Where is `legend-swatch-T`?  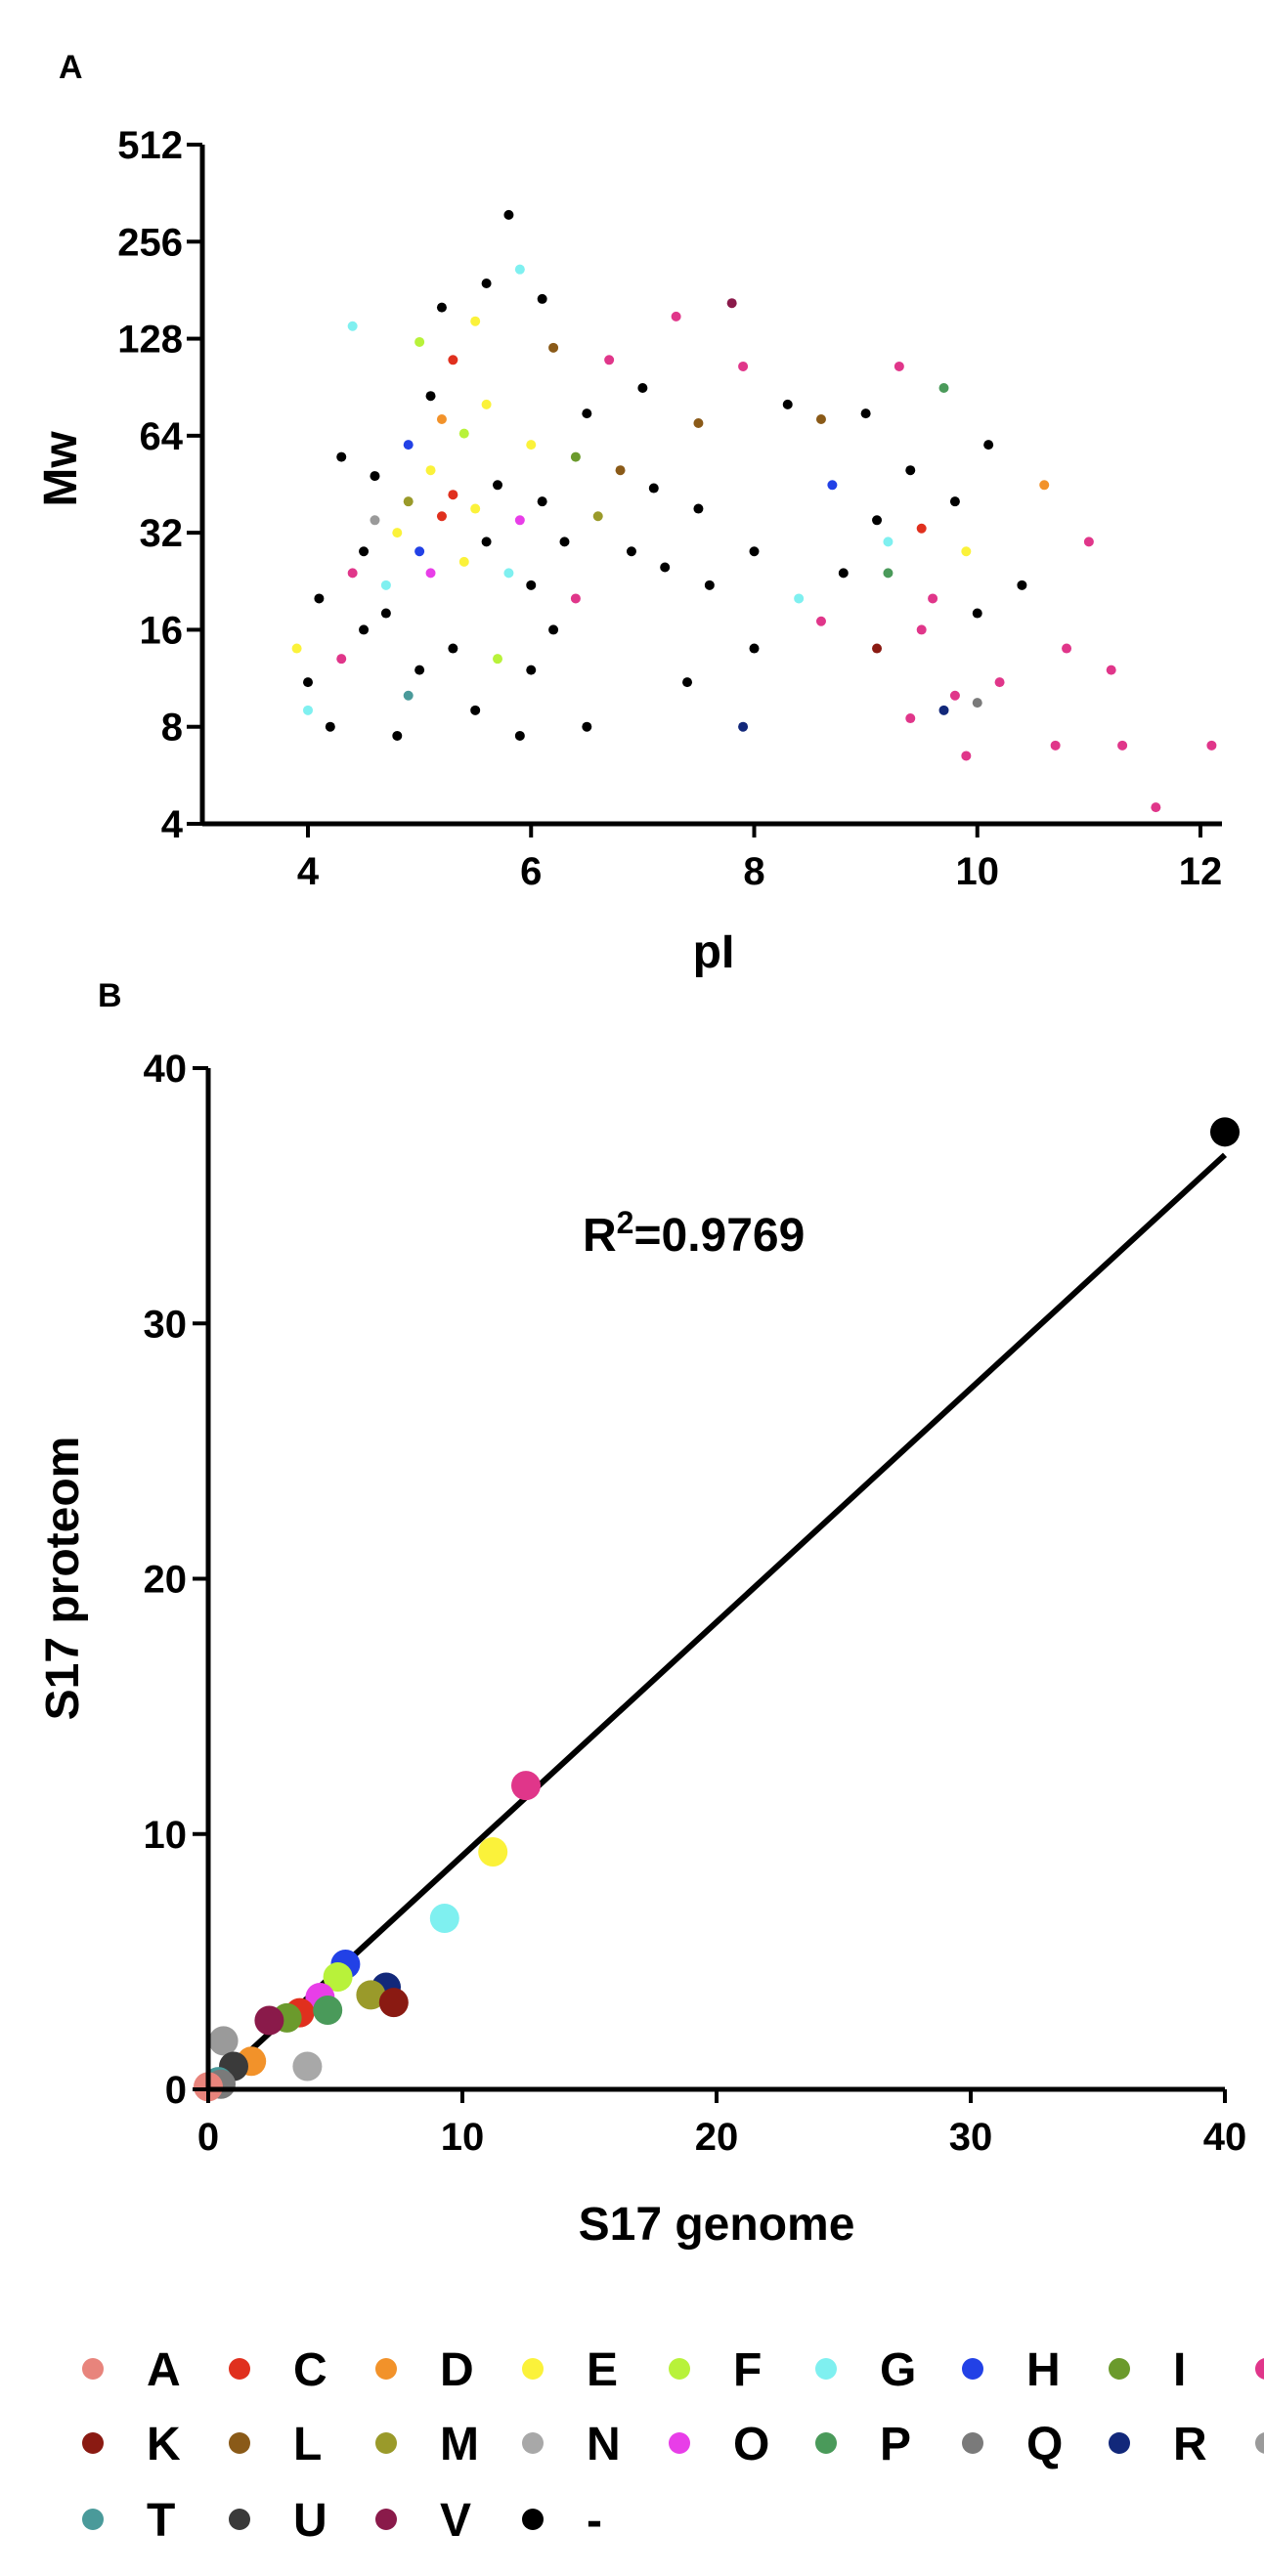 legend-swatch-T is located at coordinates (93, 2520).